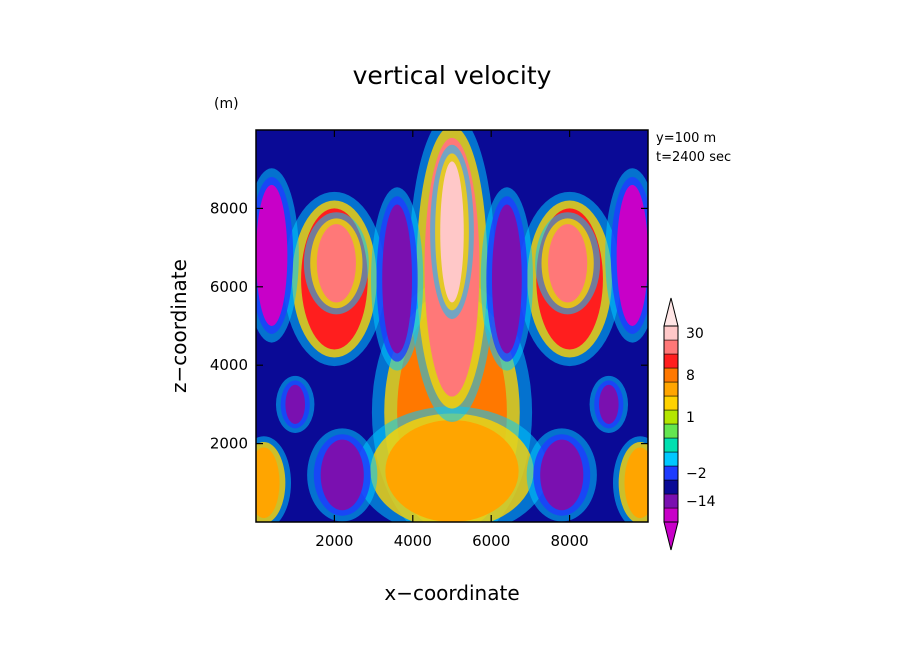 The height and width of the screenshot is (654, 904). What do you see at coordinates (701, 502) in the screenshot?
I see `colorbar-label: −14` at bounding box center [701, 502].